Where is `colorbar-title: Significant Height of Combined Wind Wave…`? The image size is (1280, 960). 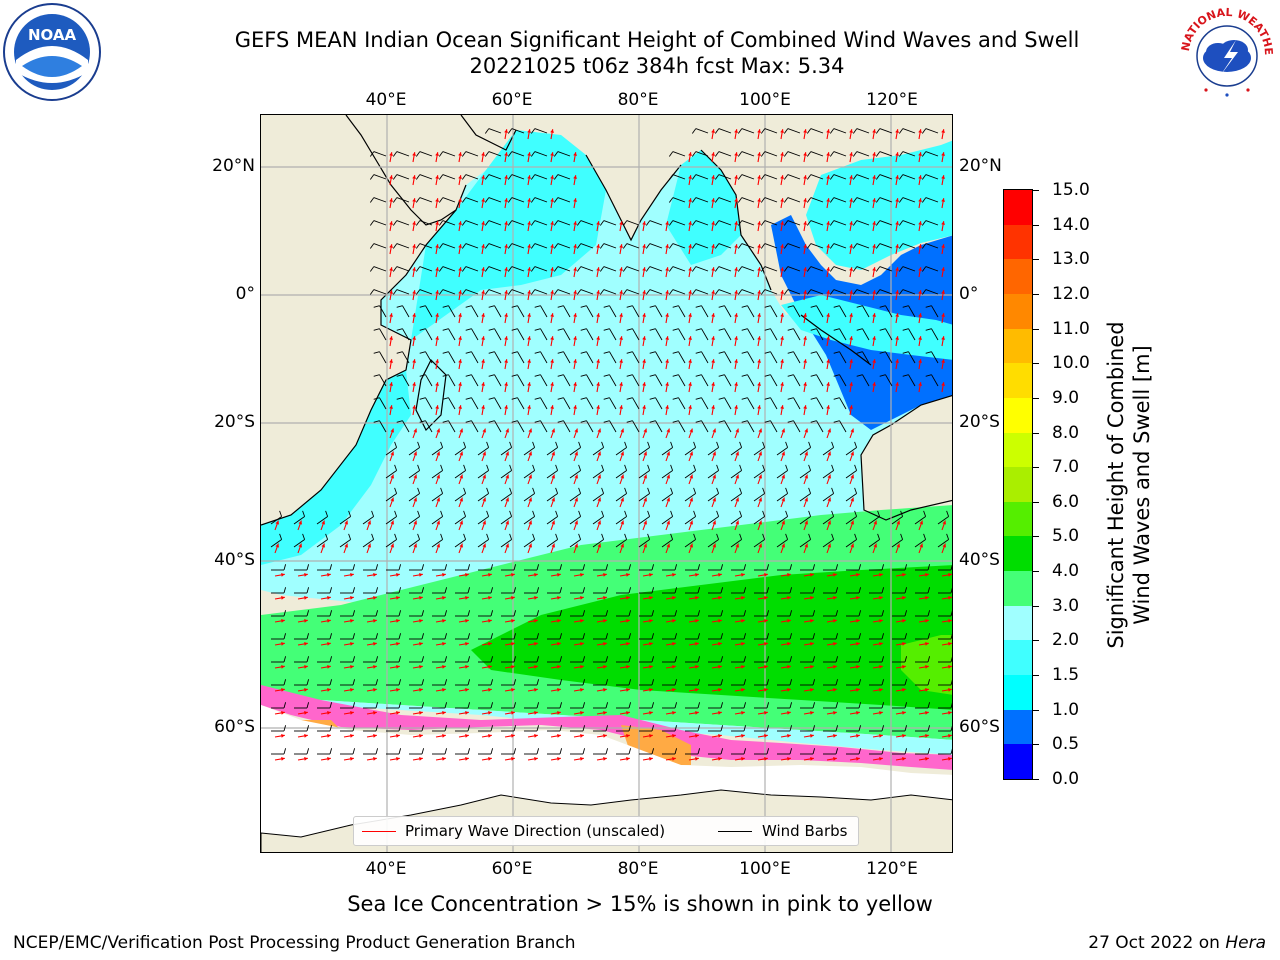 colorbar-title: Significant Height of Combined Wind Wave… is located at coordinates (1129, 485).